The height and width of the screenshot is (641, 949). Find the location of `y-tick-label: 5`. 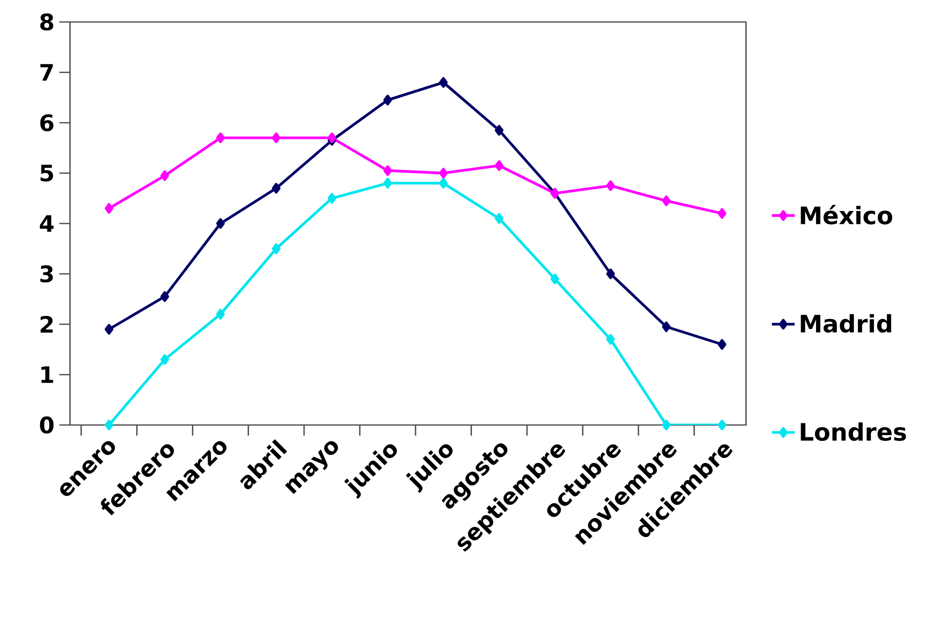

y-tick-label: 5 is located at coordinates (47, 173).